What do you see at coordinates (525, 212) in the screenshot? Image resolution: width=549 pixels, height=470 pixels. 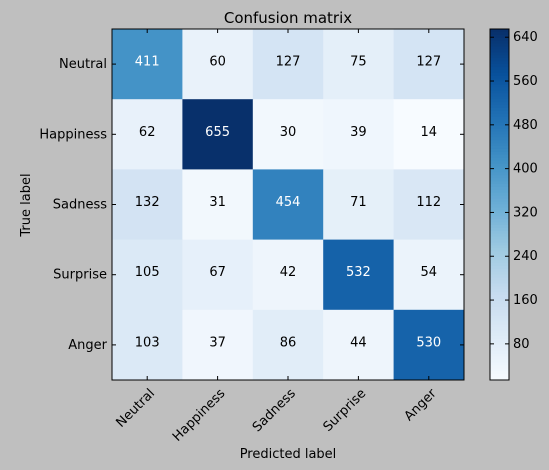 I see `colorbar-tick-label: 320` at bounding box center [525, 212].